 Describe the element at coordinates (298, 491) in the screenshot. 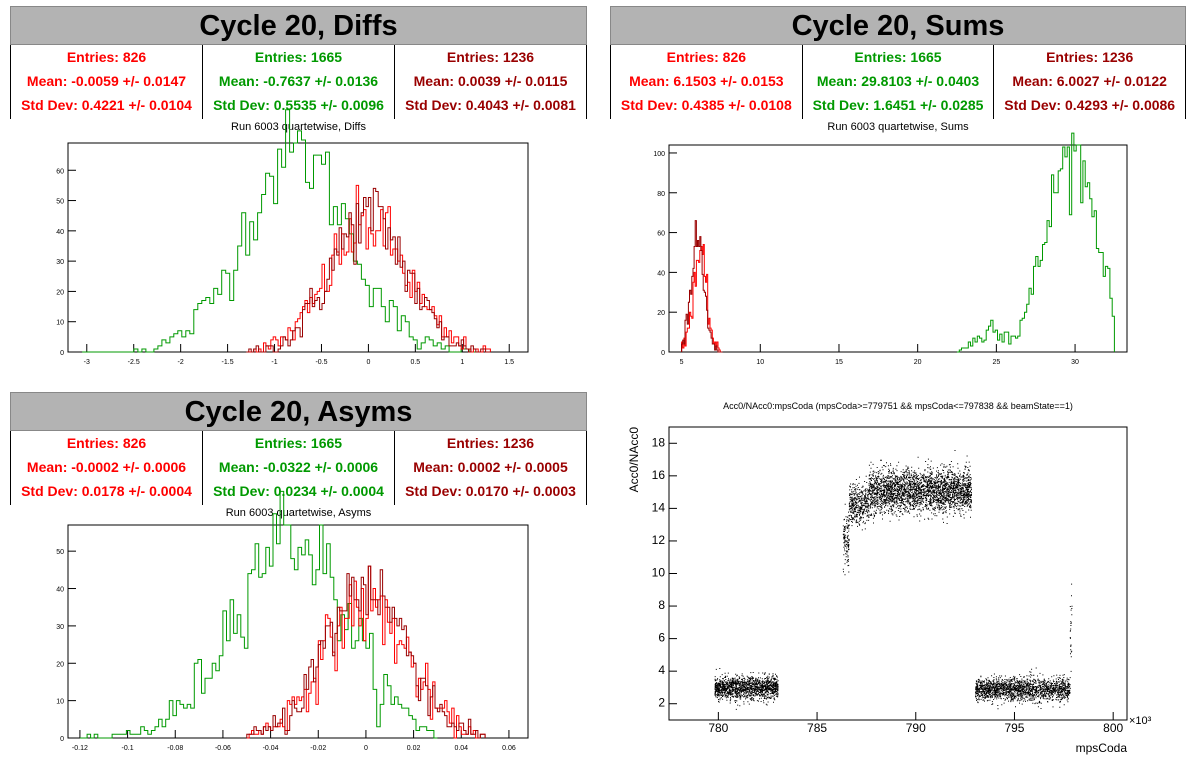

I see `stat-std: Std Dev: 0.0234 +/- 0.0004` at that location.